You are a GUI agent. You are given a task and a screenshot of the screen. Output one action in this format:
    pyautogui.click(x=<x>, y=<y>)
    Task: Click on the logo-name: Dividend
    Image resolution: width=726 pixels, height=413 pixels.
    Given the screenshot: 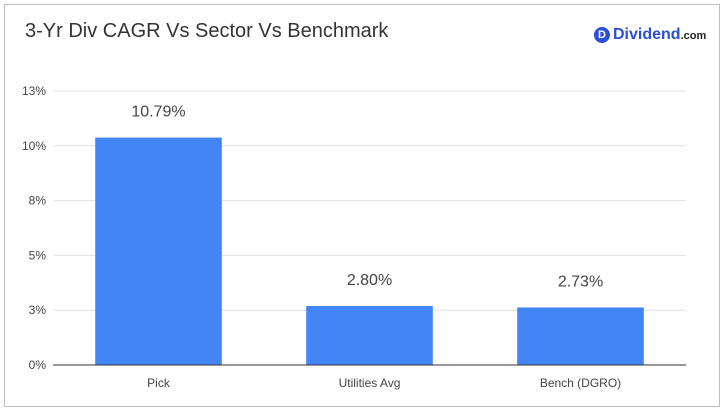 What is the action you would take?
    pyautogui.click(x=647, y=34)
    